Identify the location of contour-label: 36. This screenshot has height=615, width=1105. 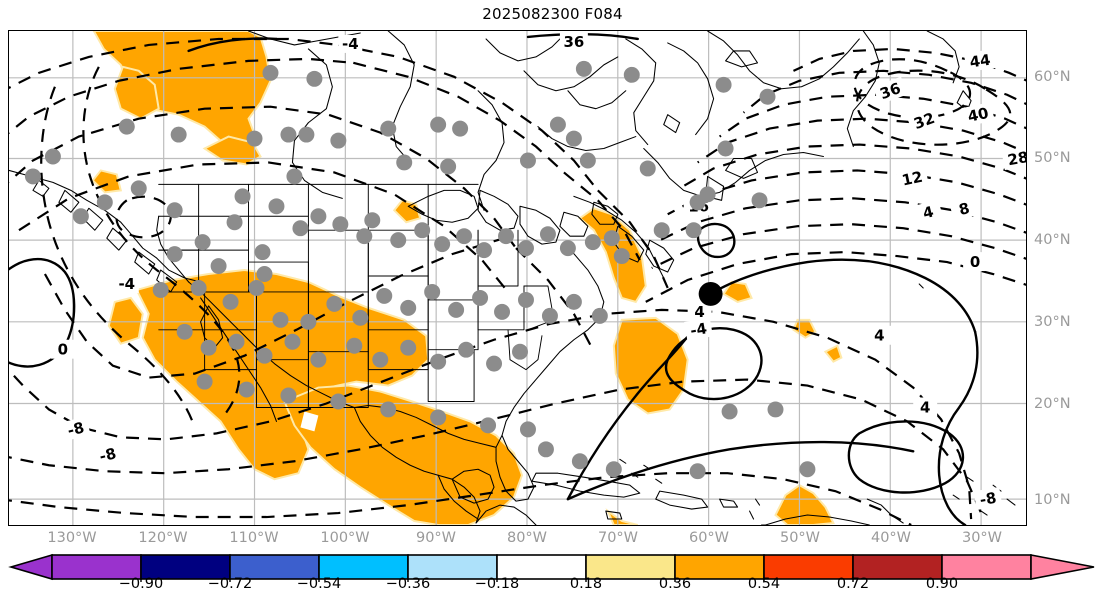
(573, 42).